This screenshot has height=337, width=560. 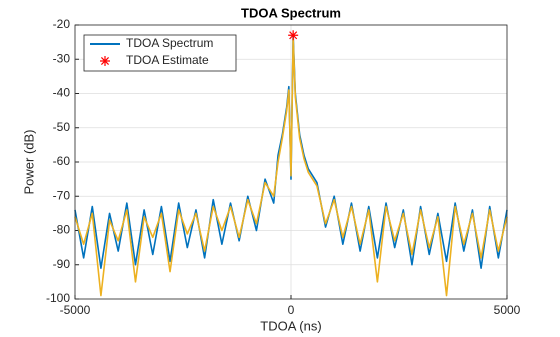 I want to click on estimate-marker, so click(x=293, y=35).